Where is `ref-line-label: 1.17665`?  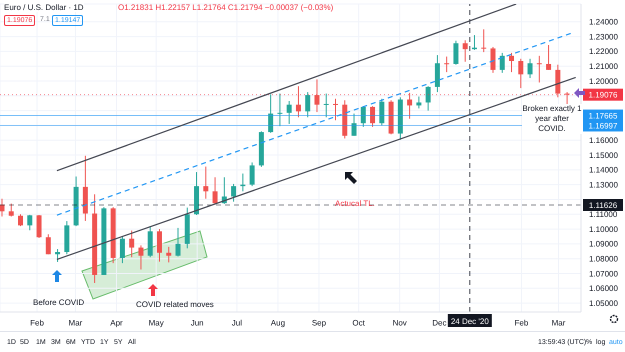
ref-line-label: 1.17665 is located at coordinates (603, 116).